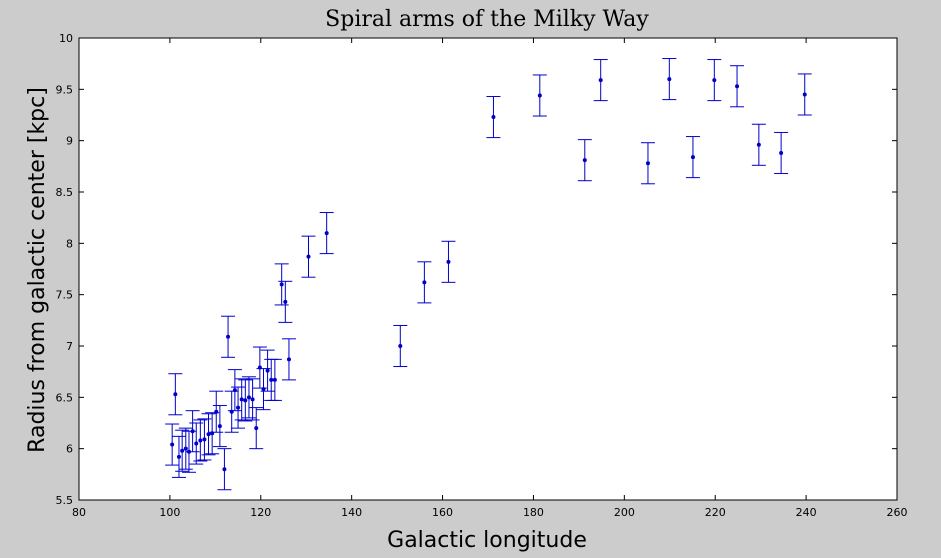  I want to click on x-tick-label: 260, so click(897, 512).